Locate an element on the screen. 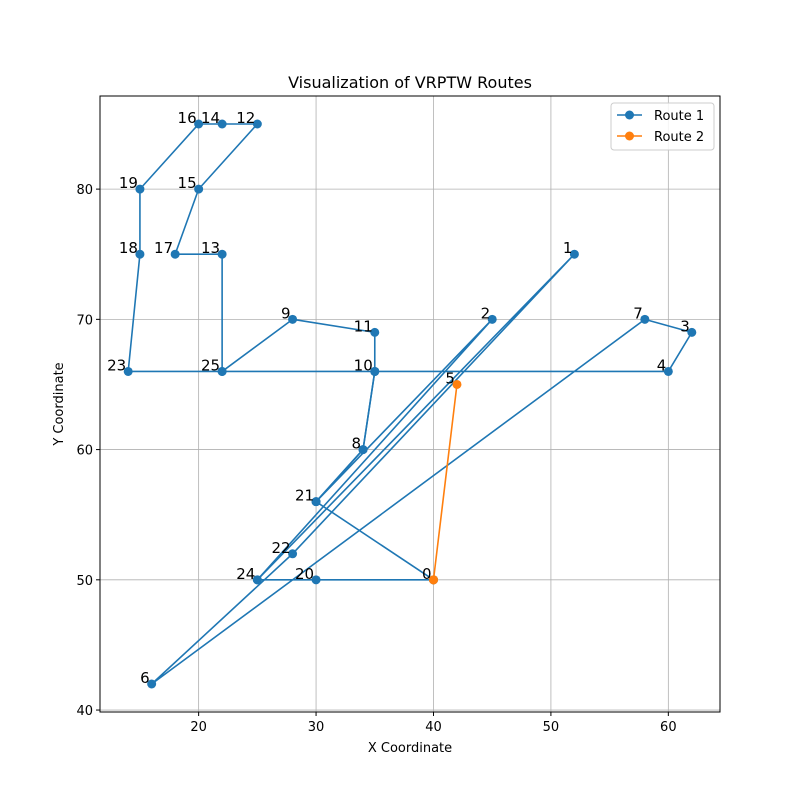 Image resolution: width=800 pixels, height=800 pixels. x-tick-label: 60 is located at coordinates (668, 727).